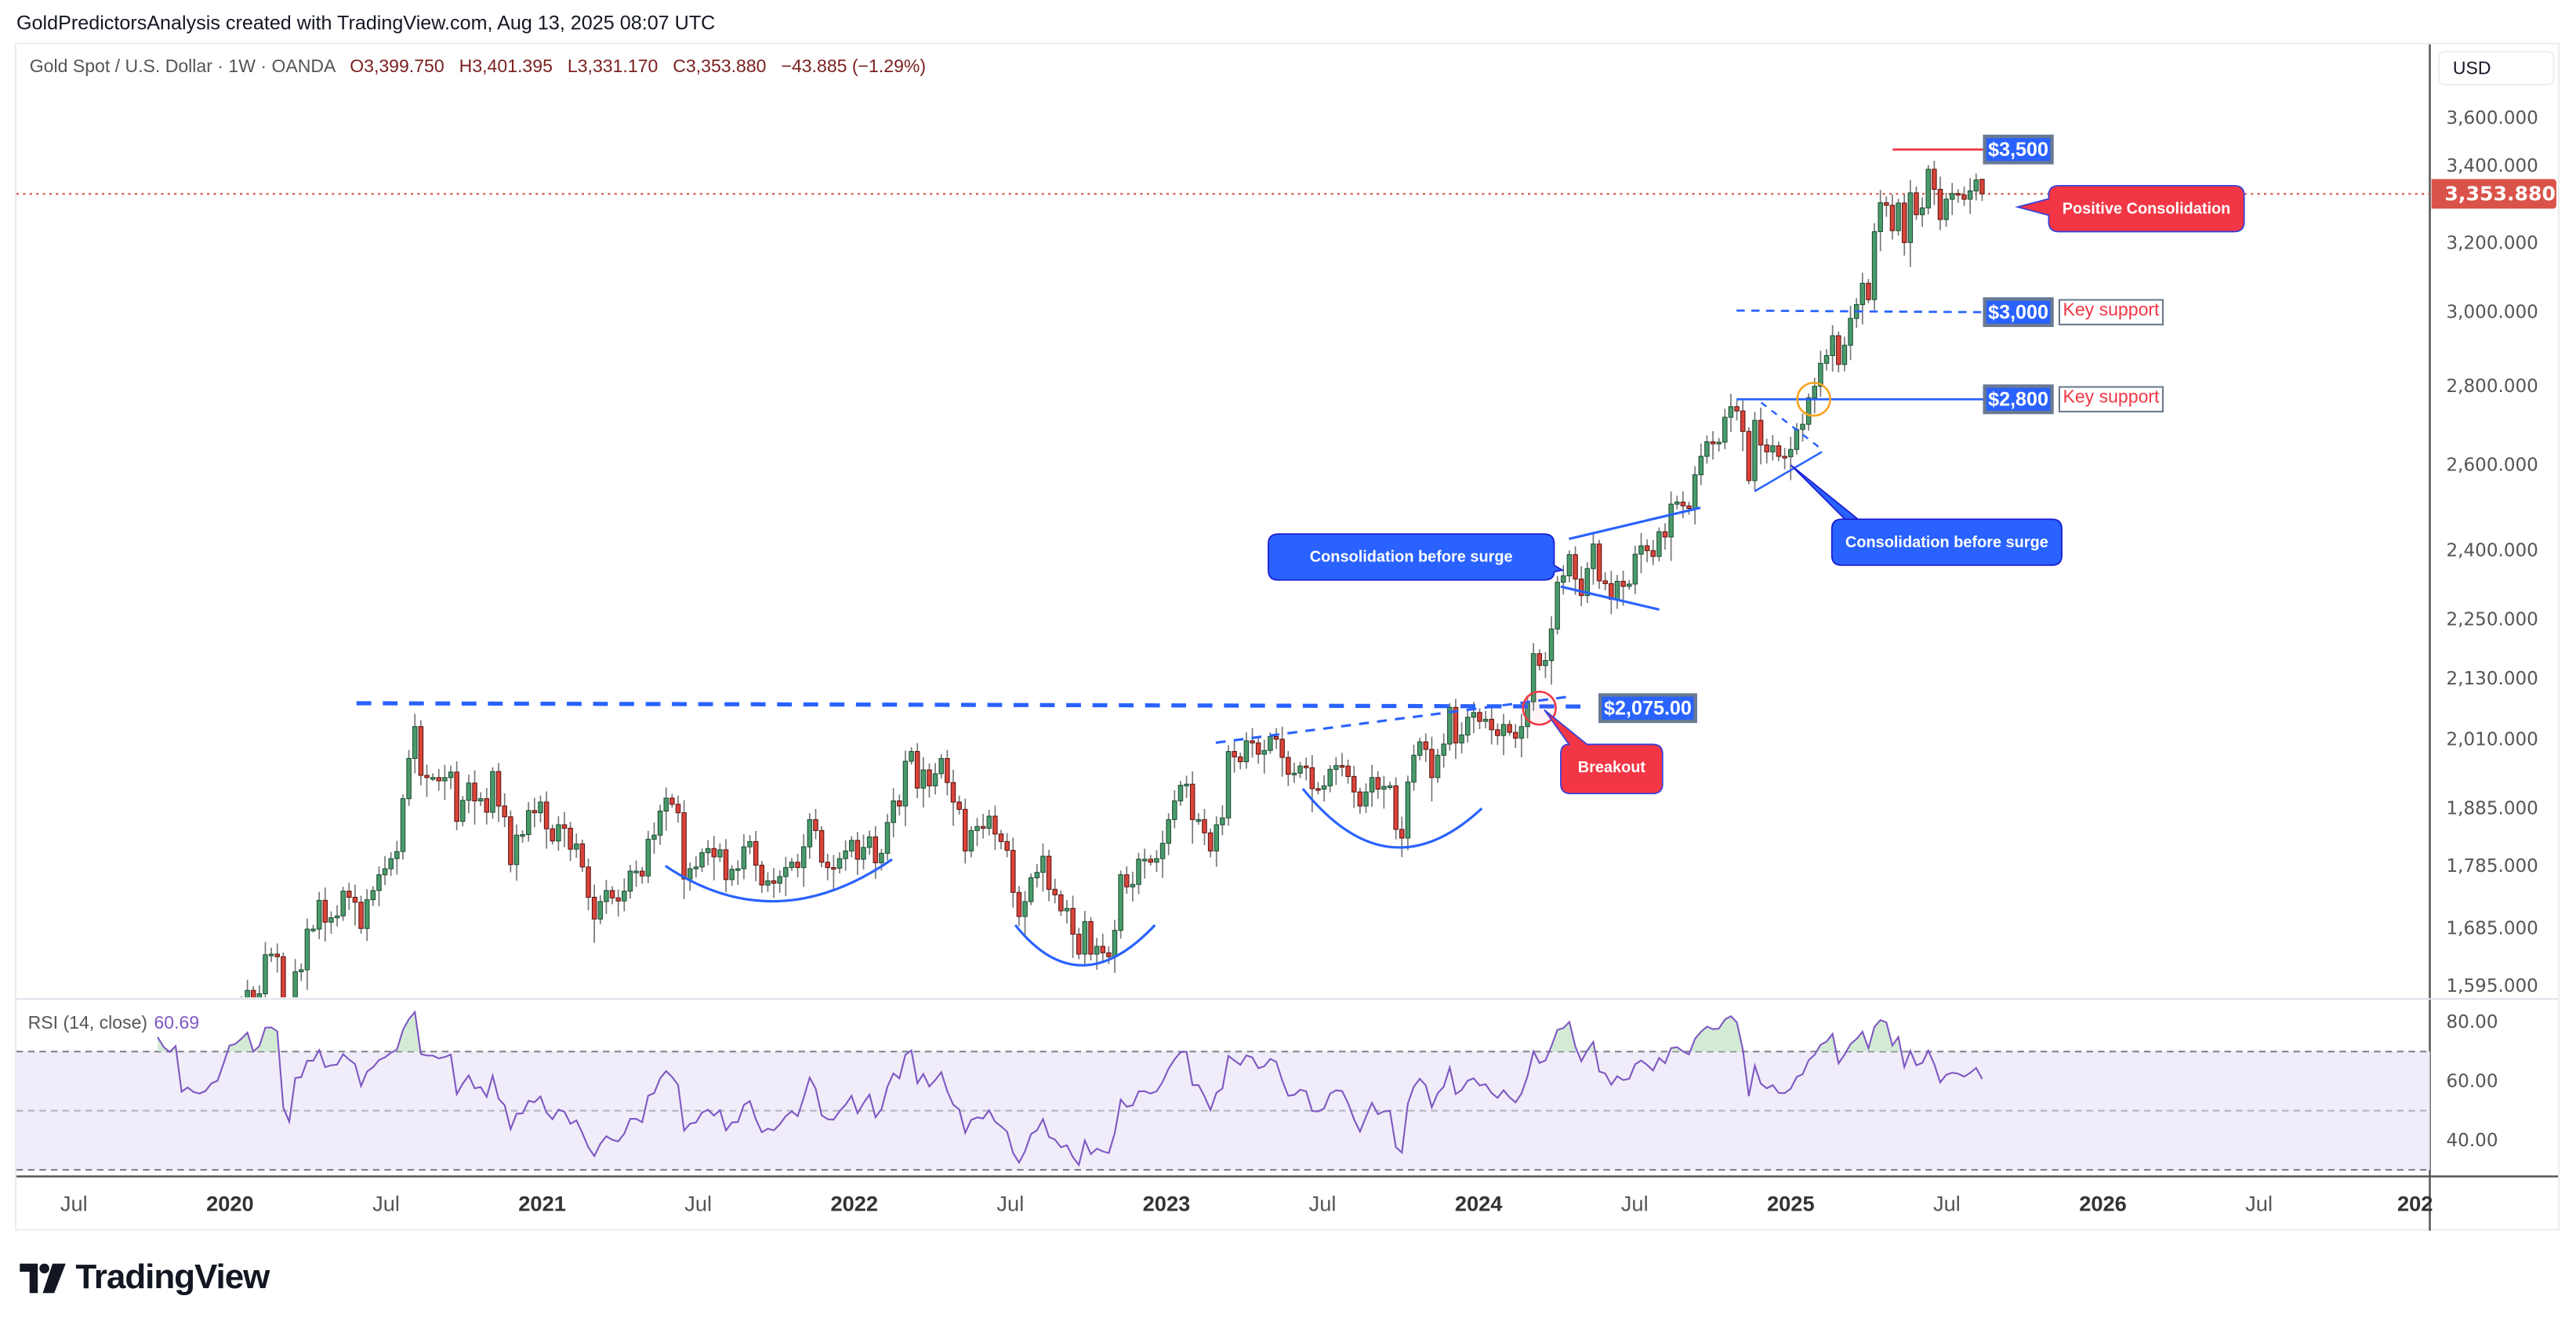 The width and height of the screenshot is (2576, 1325). Describe the element at coordinates (2497, 67) in the screenshot. I see `currency-button: USD` at that location.